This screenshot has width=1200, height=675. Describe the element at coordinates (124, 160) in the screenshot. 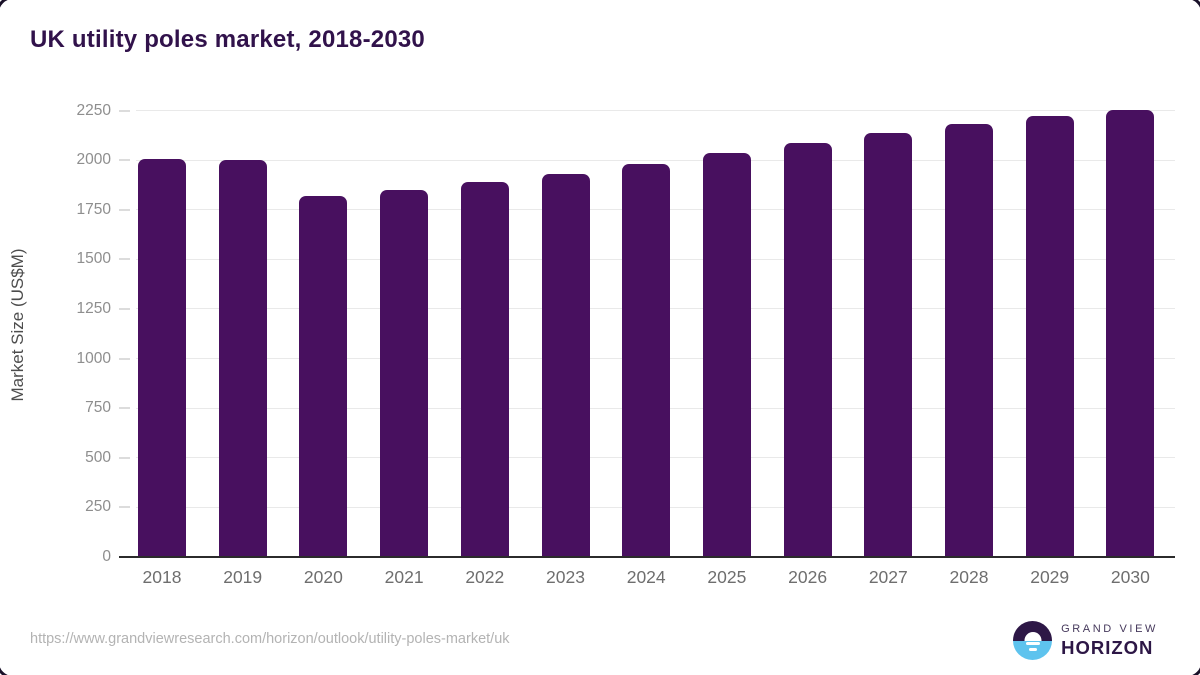

I see `y-tick-2000` at that location.